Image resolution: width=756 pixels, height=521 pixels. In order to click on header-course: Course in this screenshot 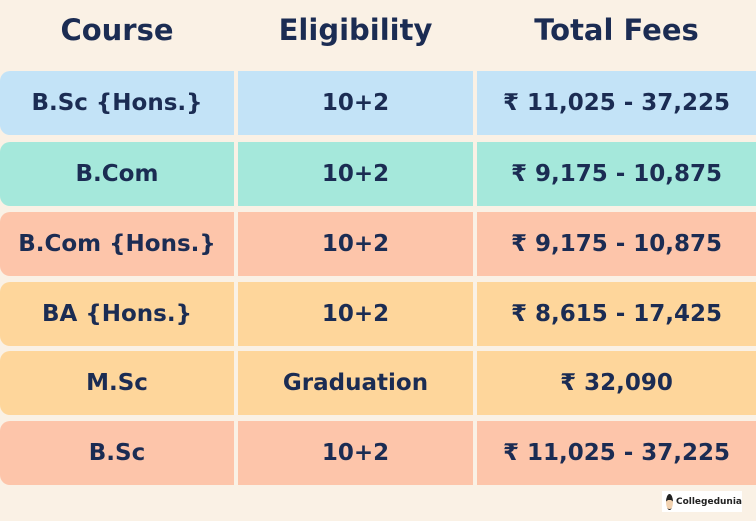, I will do `click(117, 30)`.